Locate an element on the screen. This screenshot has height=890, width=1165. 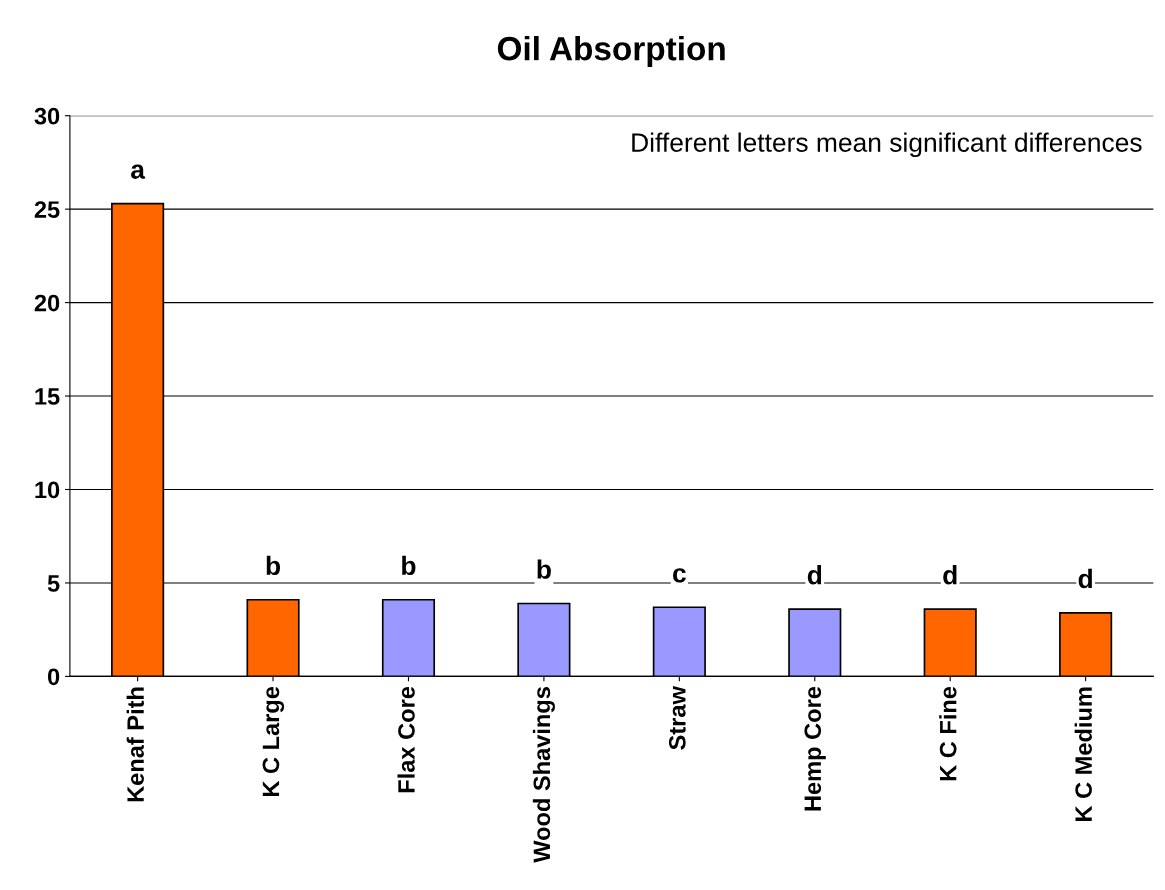
y-tick-label: 15 is located at coordinates (47, 396).